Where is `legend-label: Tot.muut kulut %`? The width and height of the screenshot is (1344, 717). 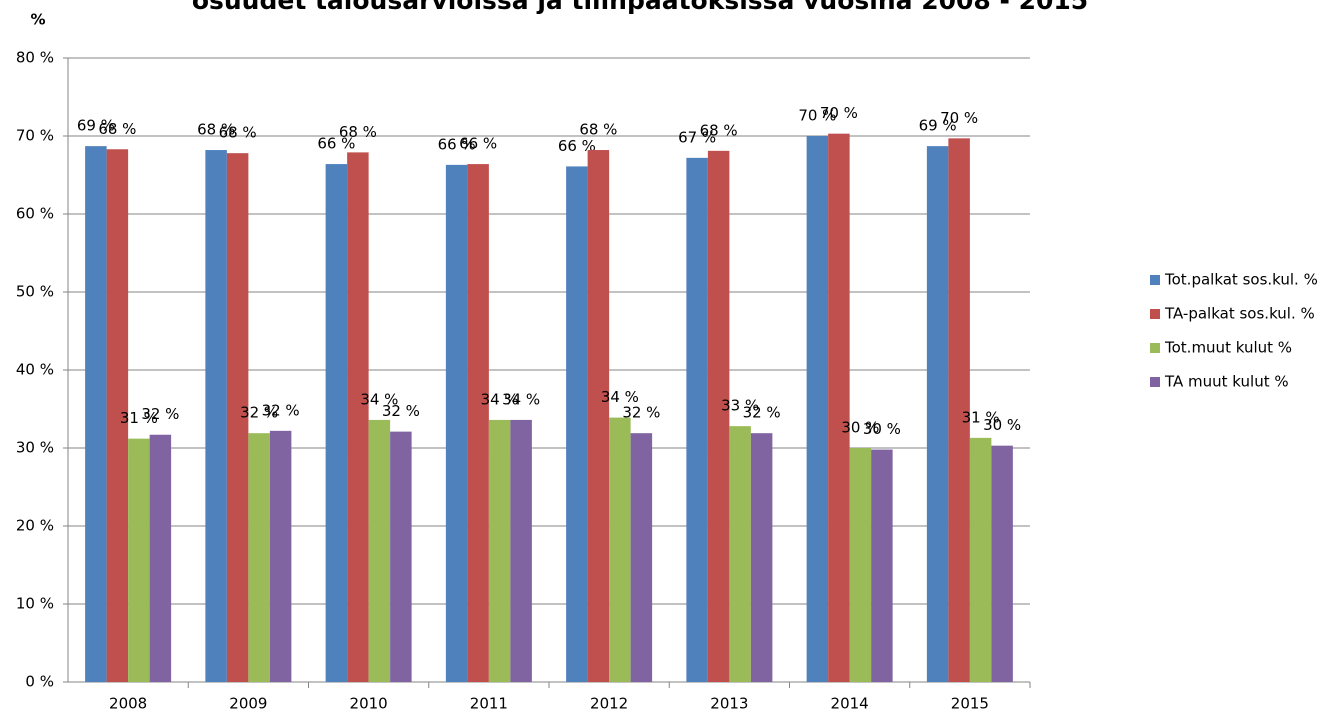
legend-label: Tot.muut kulut % is located at coordinates (1228, 348).